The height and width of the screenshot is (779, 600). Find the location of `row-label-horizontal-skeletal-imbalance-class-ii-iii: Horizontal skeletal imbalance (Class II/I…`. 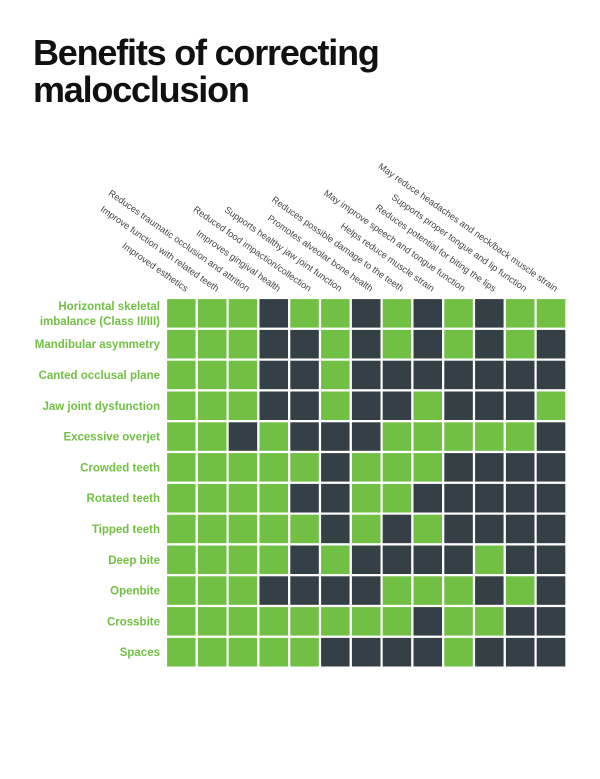

row-label-horizontal-skeletal-imbalance-class-ii-iii: Horizontal skeletal imbalance (Class II/I… is located at coordinates (100, 314).